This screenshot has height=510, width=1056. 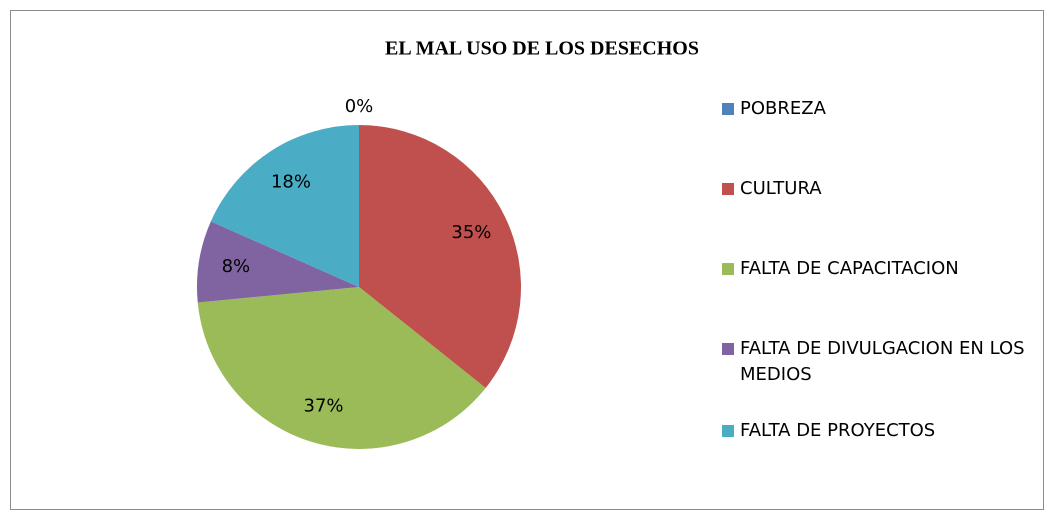 What do you see at coordinates (542, 49) in the screenshot?
I see `chart-title: EL MAL USO DE LOS DESECHOS` at bounding box center [542, 49].